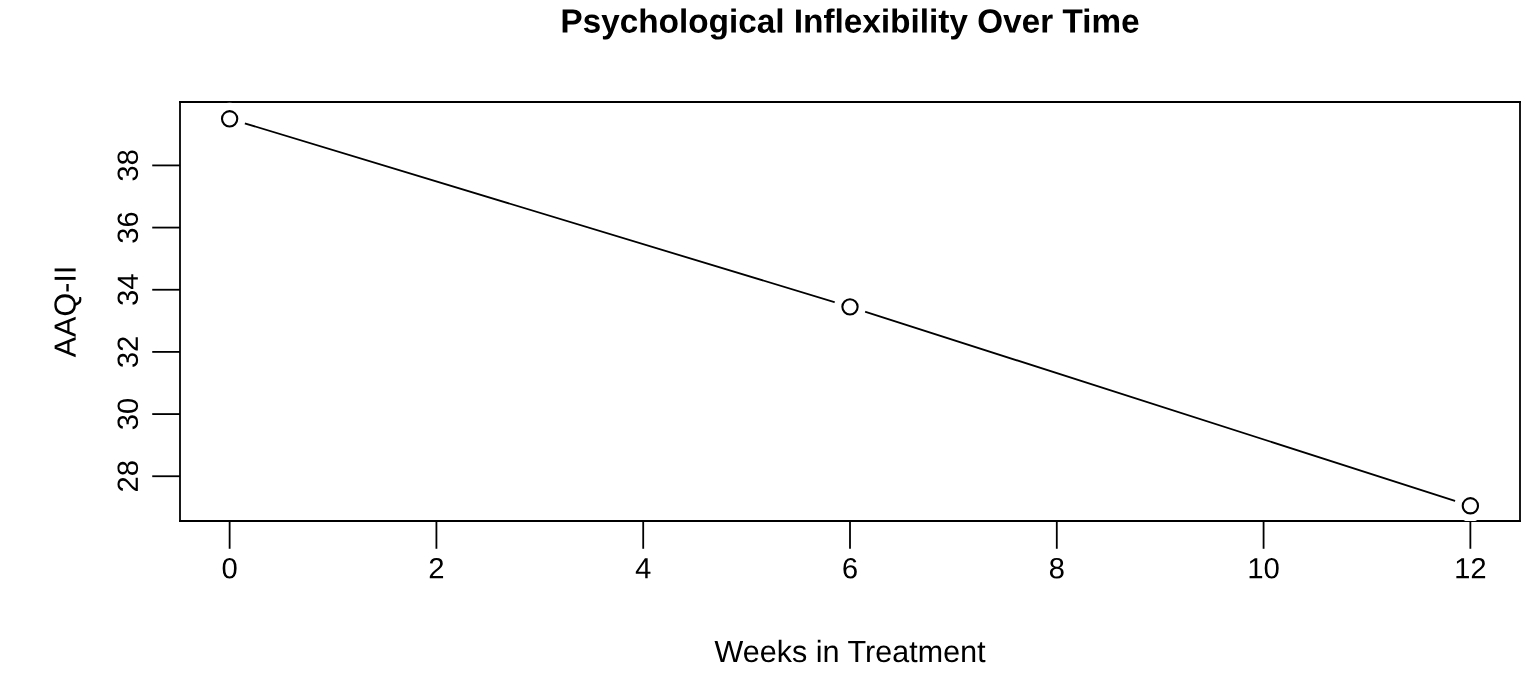 This screenshot has width=1534, height=676. I want to click on y-tick-label: 30, so click(128, 414).